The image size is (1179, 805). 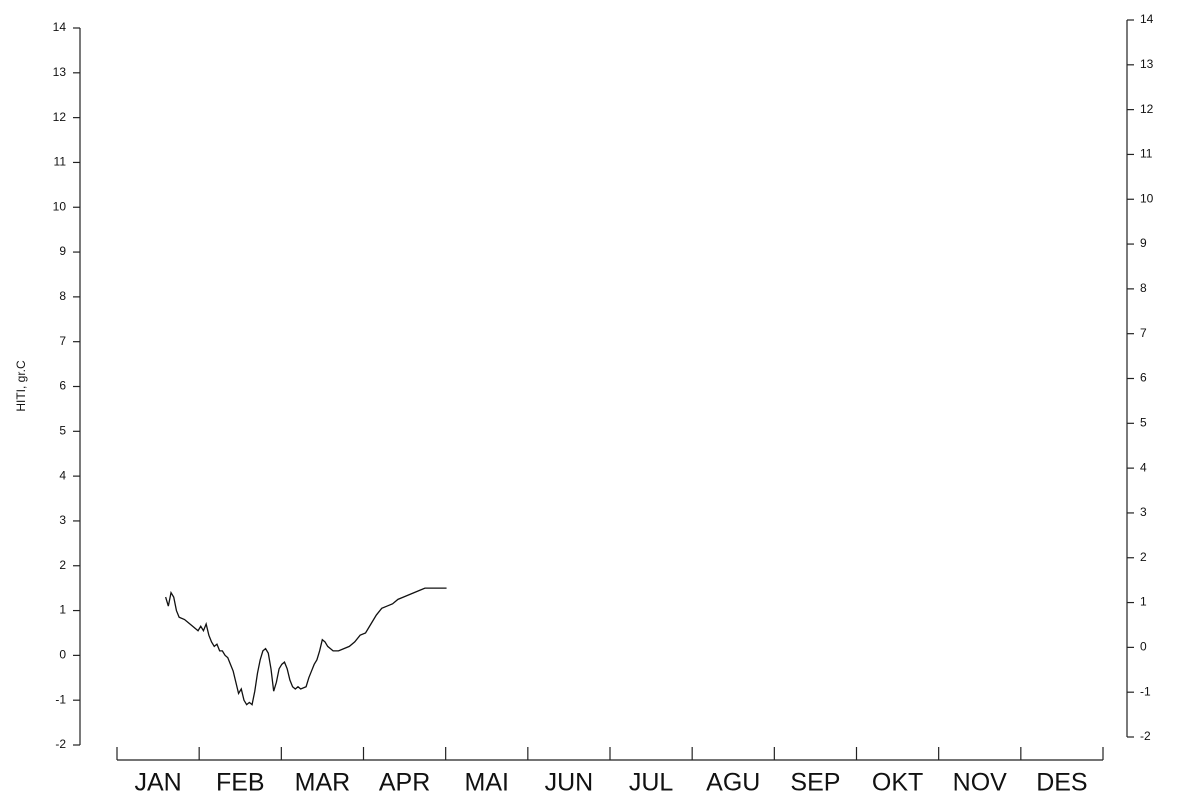 What do you see at coordinates (733, 783) in the screenshot?
I see `x-tick-label: AGU` at bounding box center [733, 783].